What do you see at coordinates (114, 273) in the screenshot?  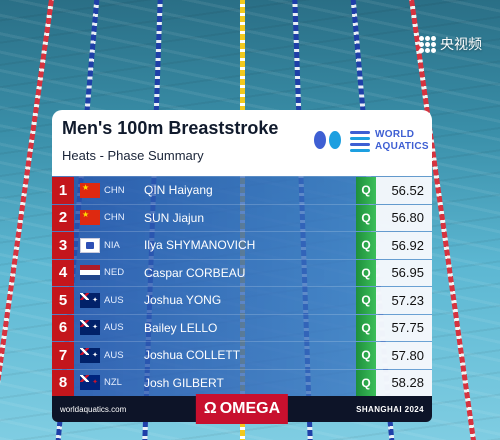 I see `country-code: NED` at bounding box center [114, 273].